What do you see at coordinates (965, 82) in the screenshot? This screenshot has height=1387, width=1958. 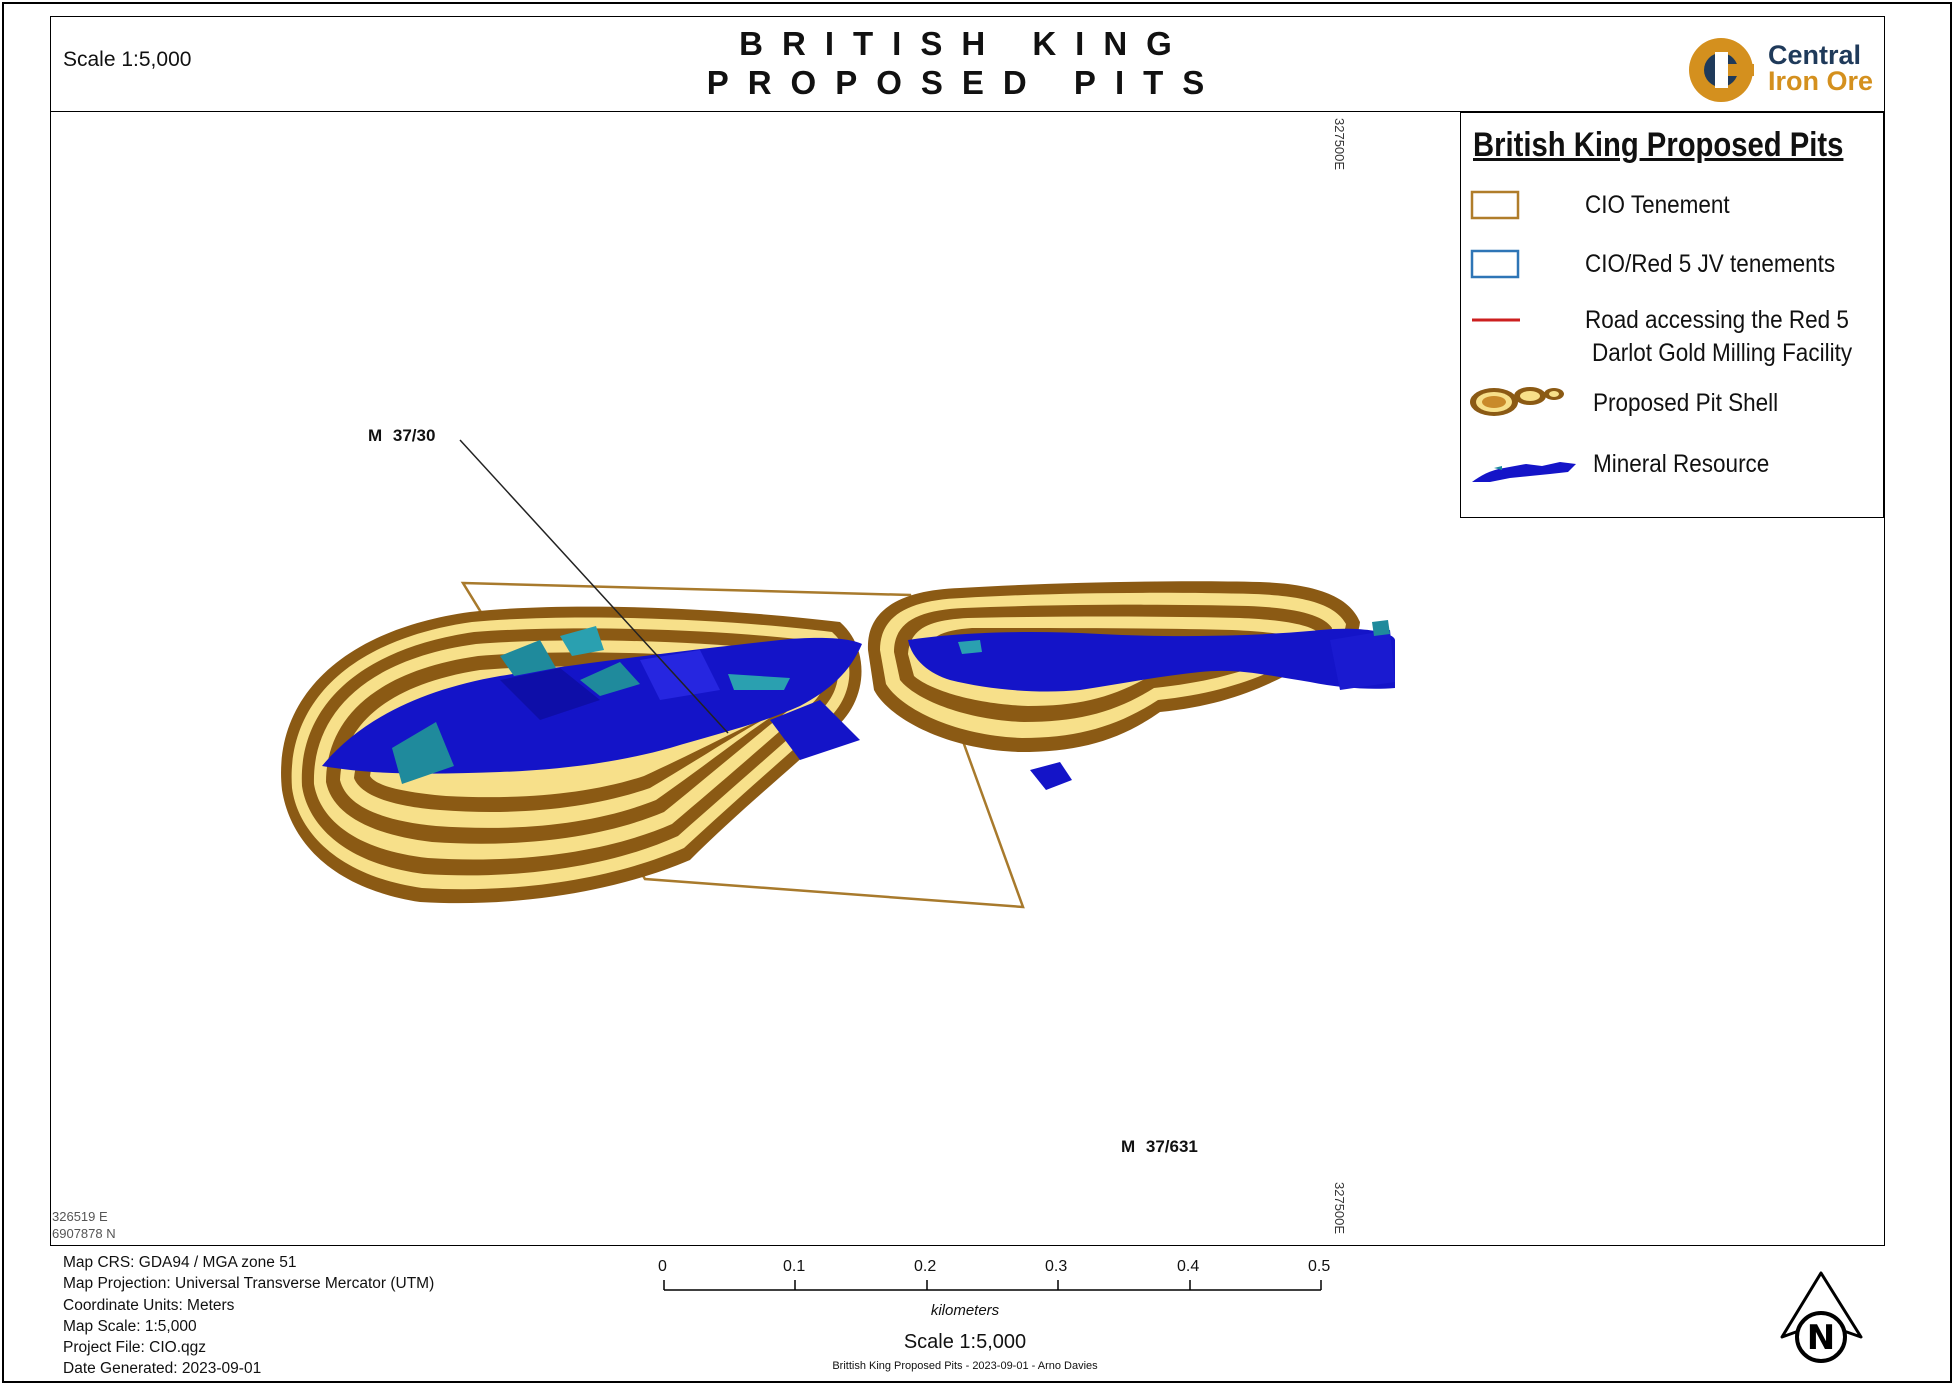 I see `map-title-line2: PROPOSED PITS` at bounding box center [965, 82].